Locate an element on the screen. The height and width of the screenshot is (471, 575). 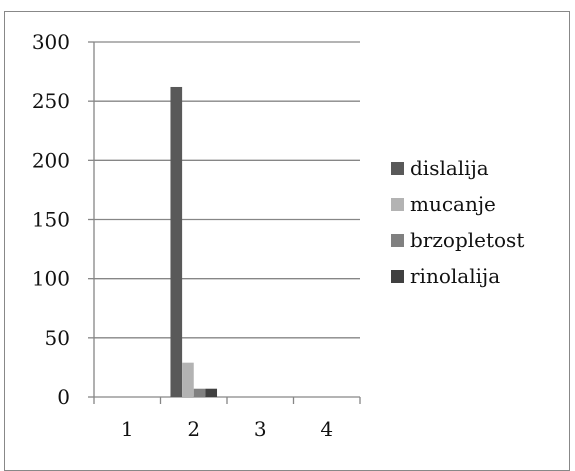
legend-item-mucanje: mucanje is located at coordinates (481, 204).